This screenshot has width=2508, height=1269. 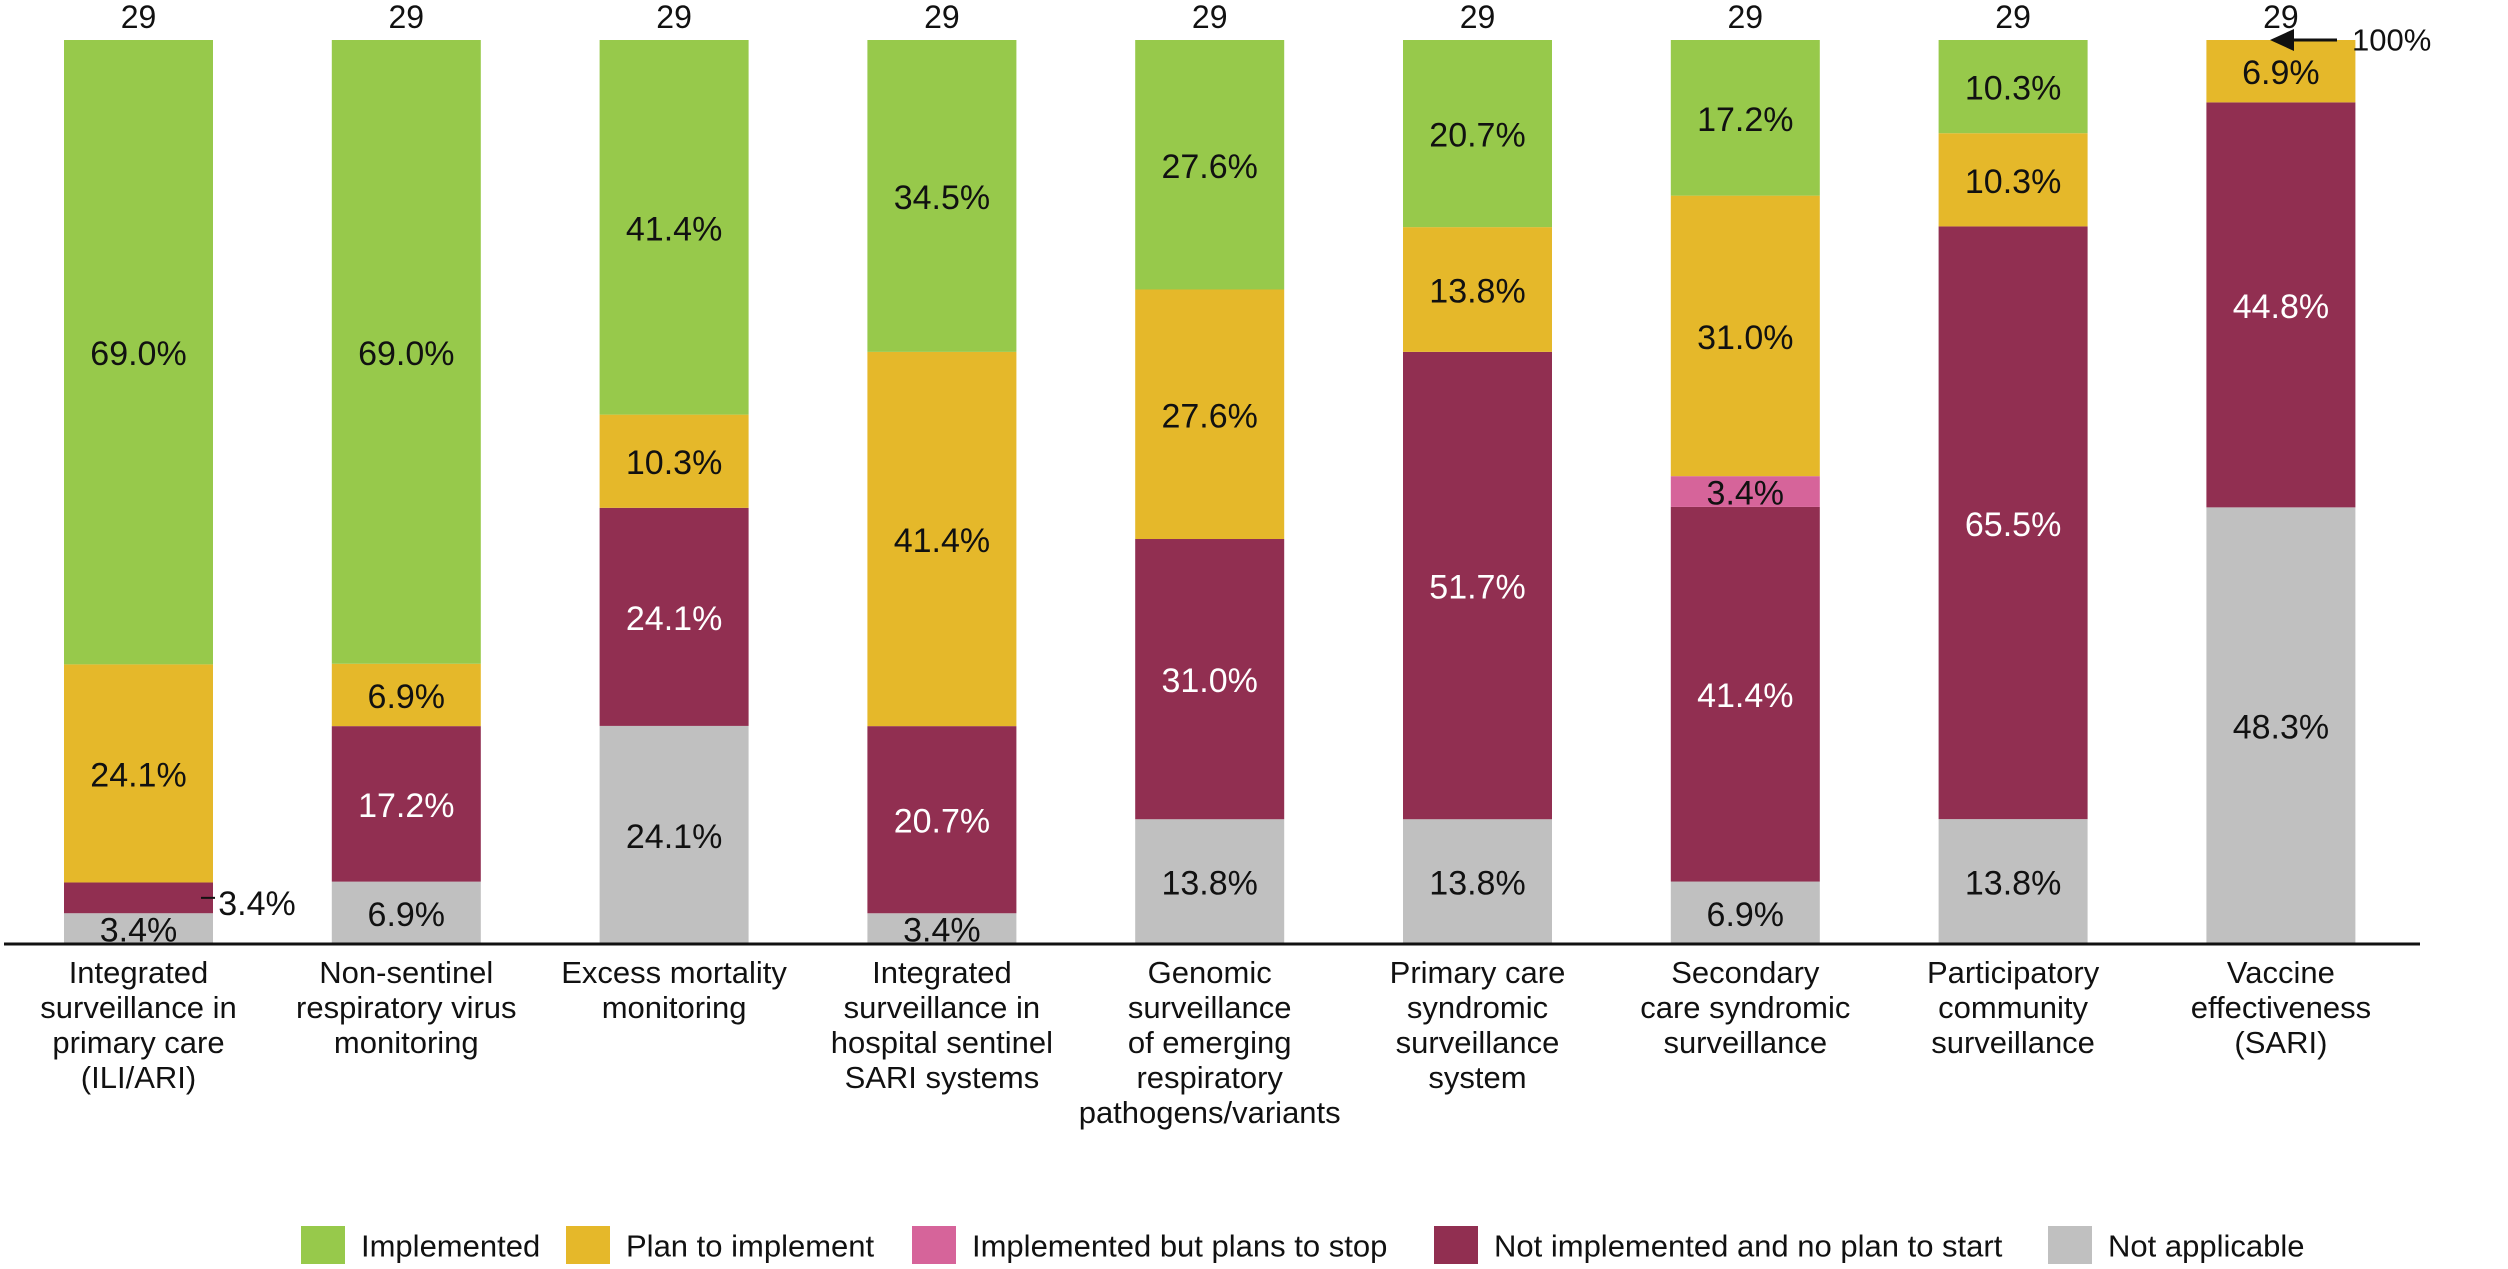 I want to click on category-label-line: respiratory, so click(x=1209, y=1077).